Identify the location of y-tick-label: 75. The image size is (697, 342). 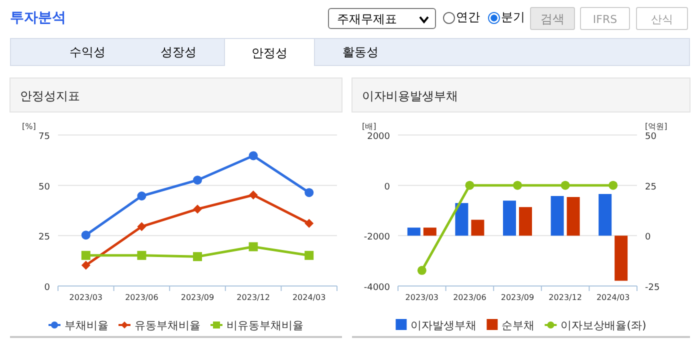
(44, 137).